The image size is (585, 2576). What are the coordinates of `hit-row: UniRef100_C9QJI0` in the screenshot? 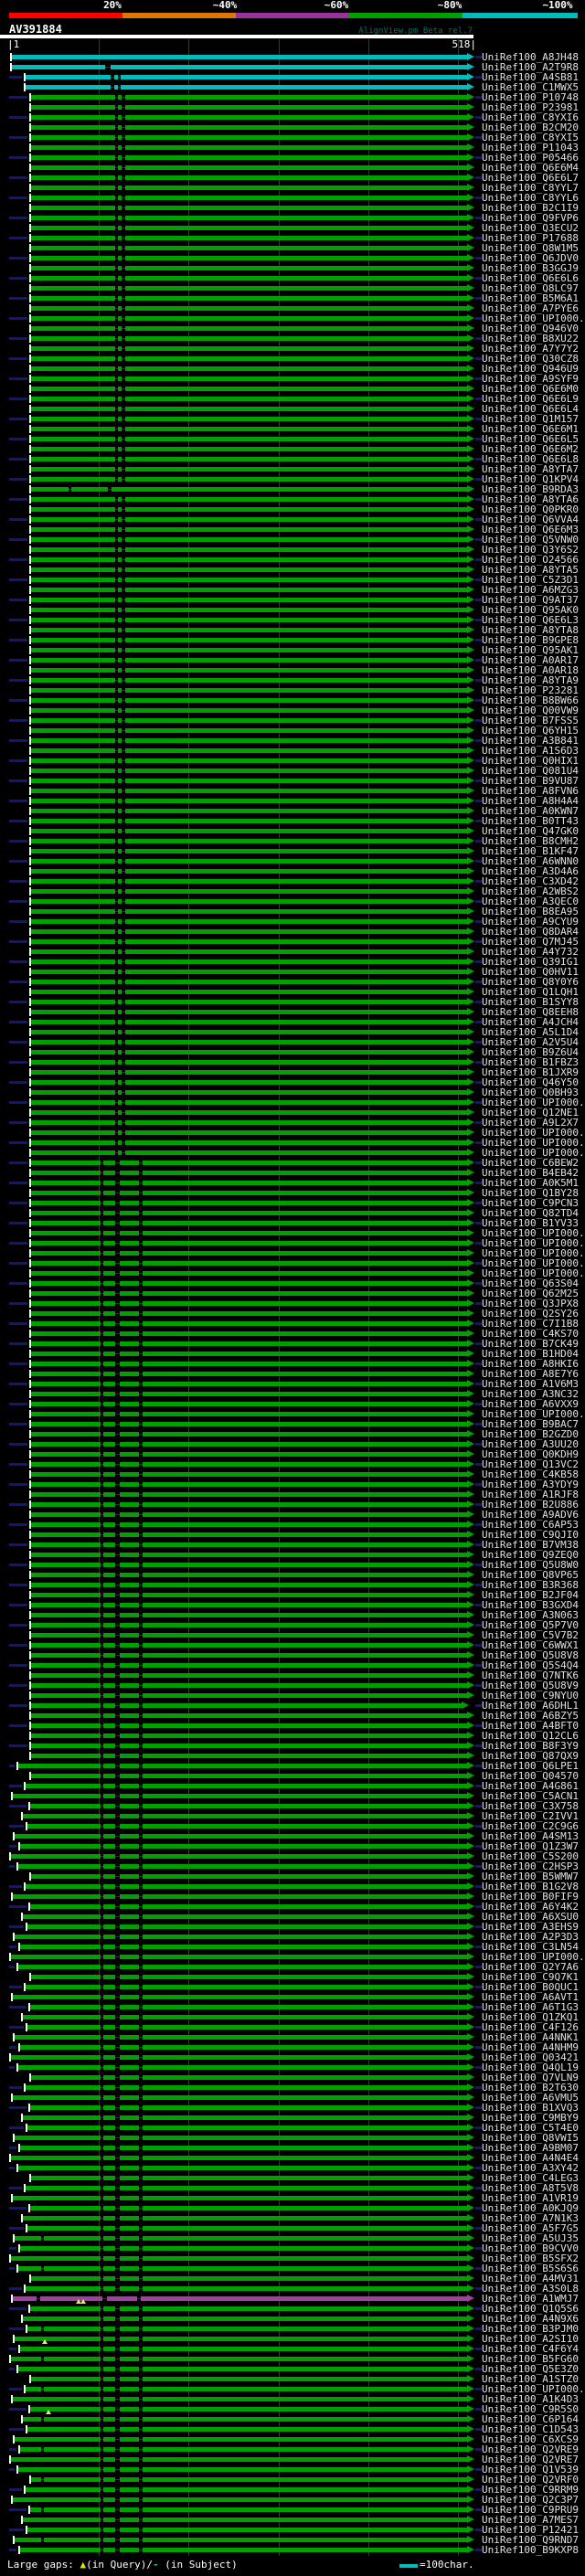 It's located at (293, 1535).